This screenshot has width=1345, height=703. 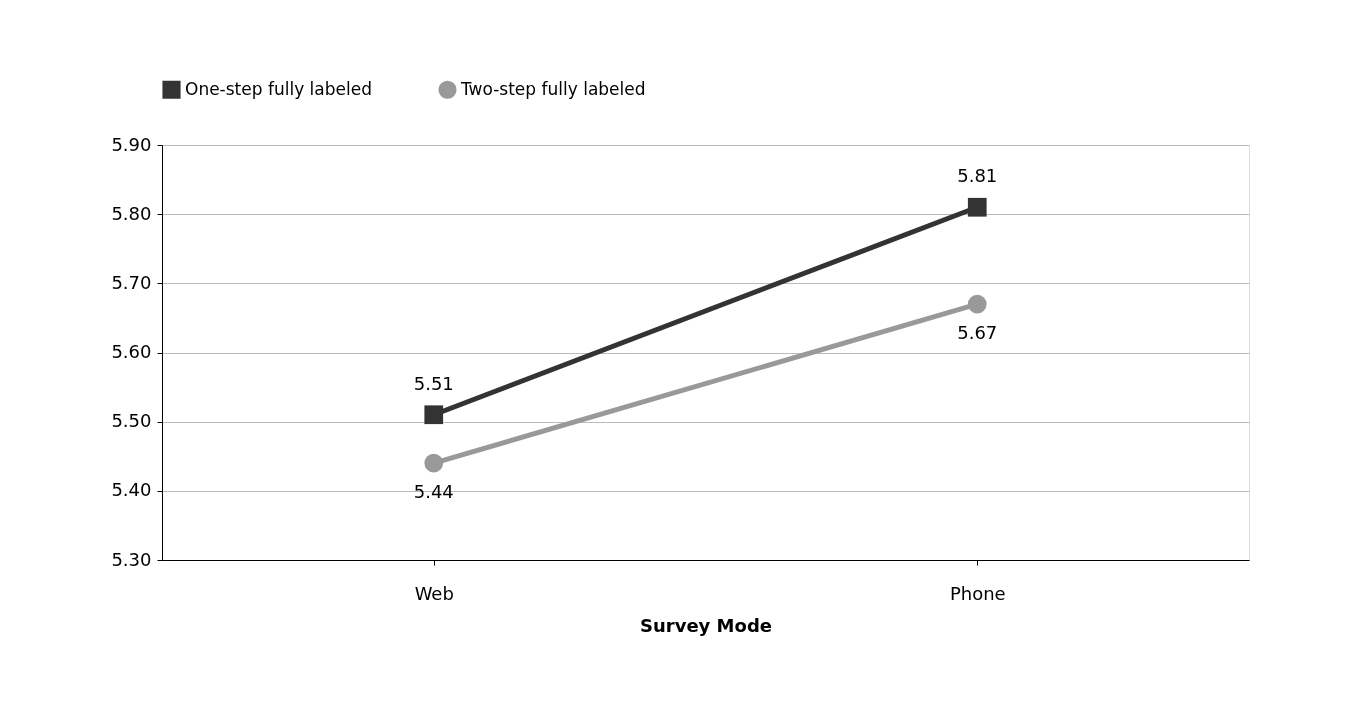 What do you see at coordinates (278, 88) in the screenshot?
I see `legend-label: One-step fully labeled` at bounding box center [278, 88].